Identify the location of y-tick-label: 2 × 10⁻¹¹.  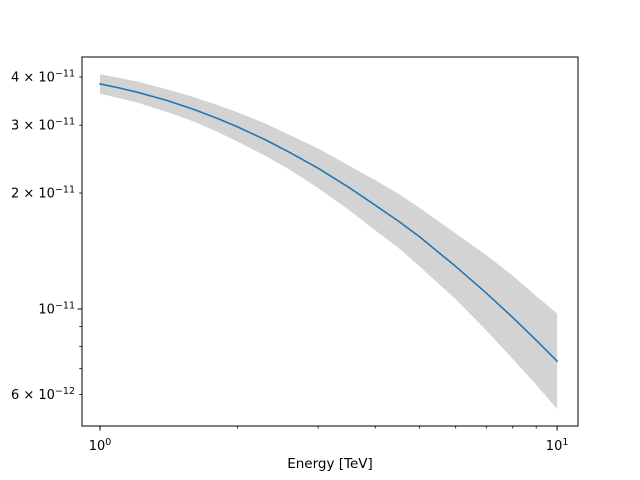
(43, 192).